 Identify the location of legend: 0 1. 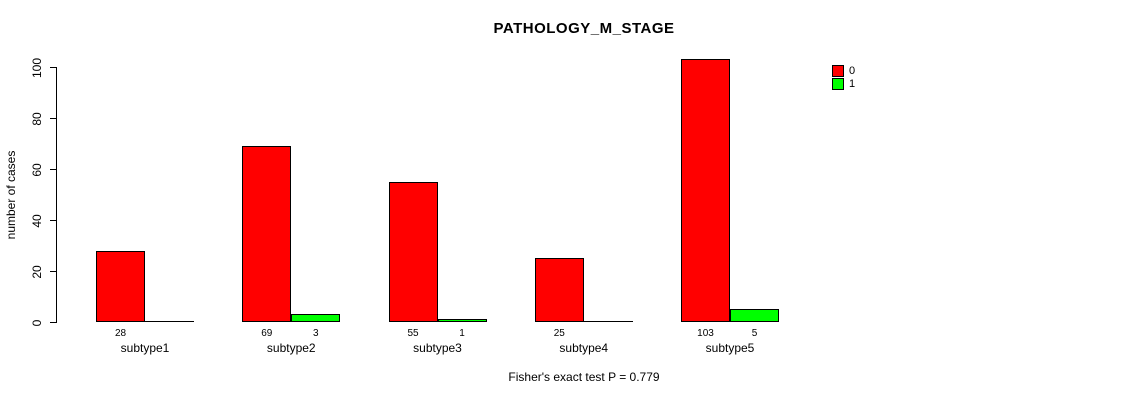
(843, 78).